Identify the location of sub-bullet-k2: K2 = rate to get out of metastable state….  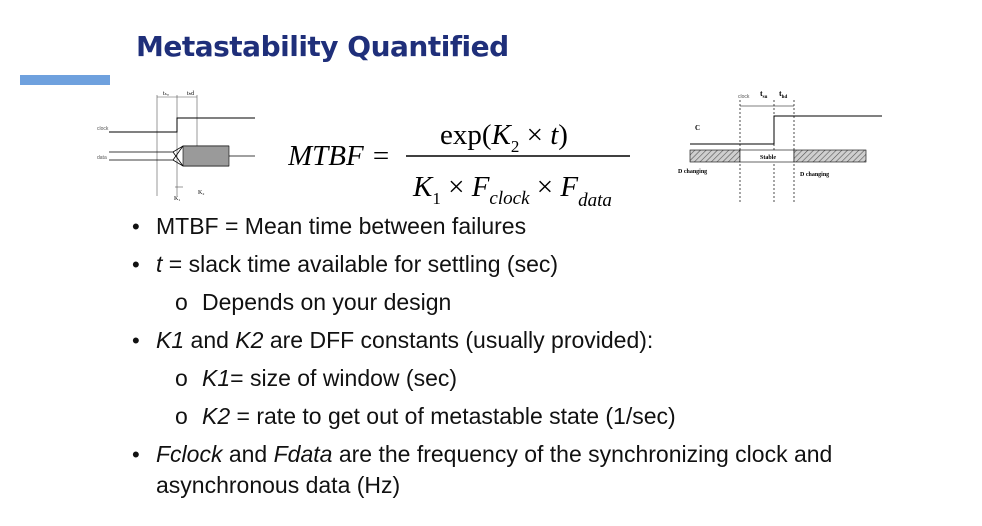
(545, 416).